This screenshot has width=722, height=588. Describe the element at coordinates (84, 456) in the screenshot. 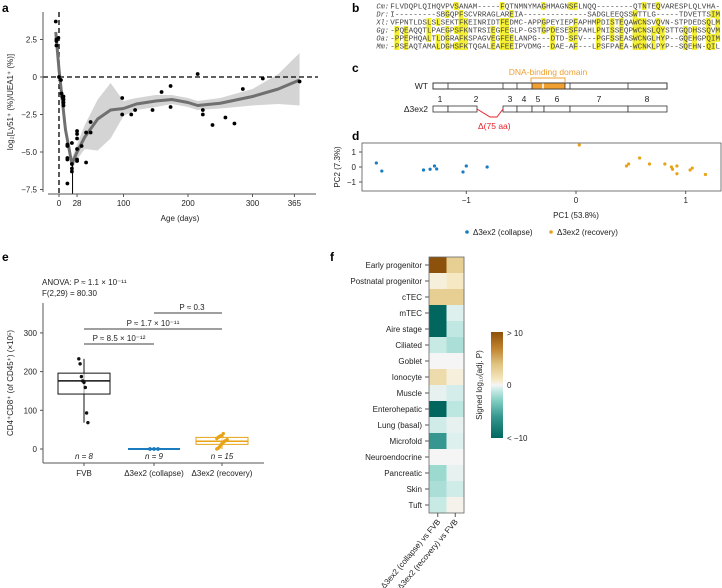

I see `n-label: n = 8` at that location.